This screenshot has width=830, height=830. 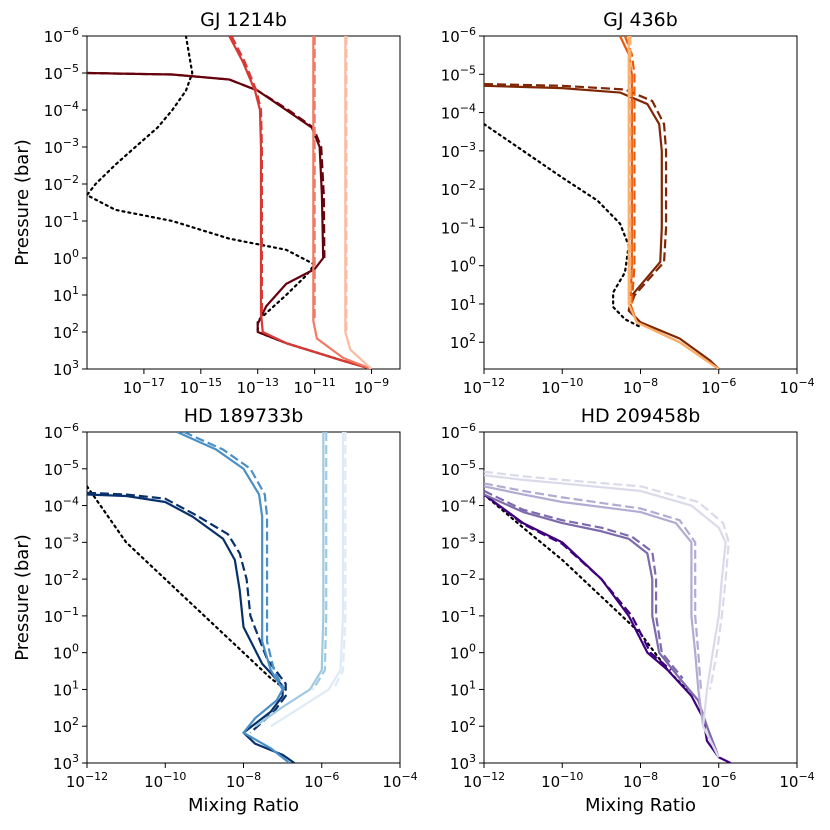 I want to click on panel-title: GJ 1214b, so click(x=243, y=20).